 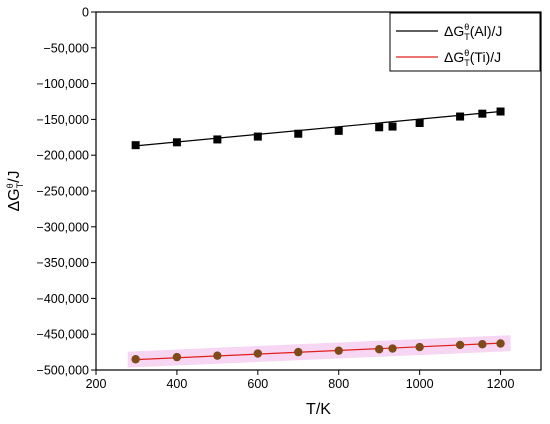 I want to click on y-axis-title: ΔGθT/J, so click(x=15, y=190).